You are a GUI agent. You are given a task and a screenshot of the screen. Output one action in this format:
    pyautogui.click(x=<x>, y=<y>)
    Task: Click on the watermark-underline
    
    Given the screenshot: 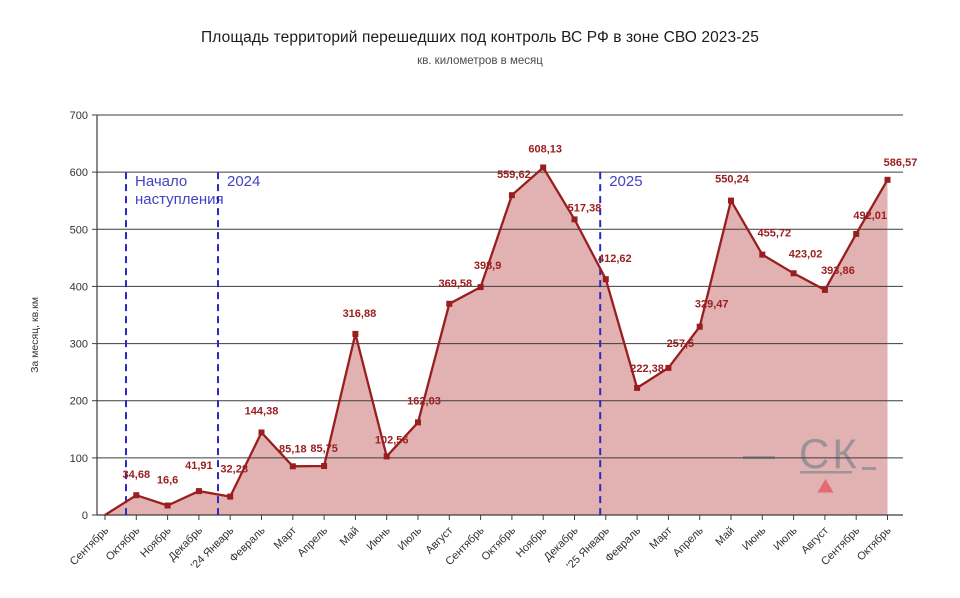 What is the action you would take?
    pyautogui.click(x=826, y=472)
    